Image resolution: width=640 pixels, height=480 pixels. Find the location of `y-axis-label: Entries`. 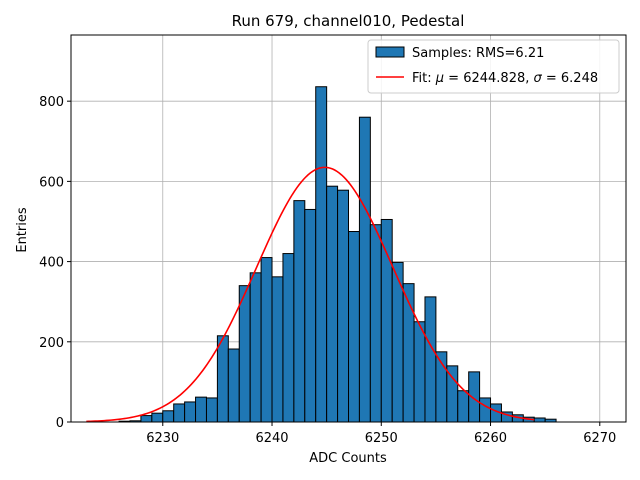

y-axis-label: Entries is located at coordinates (22, 230).